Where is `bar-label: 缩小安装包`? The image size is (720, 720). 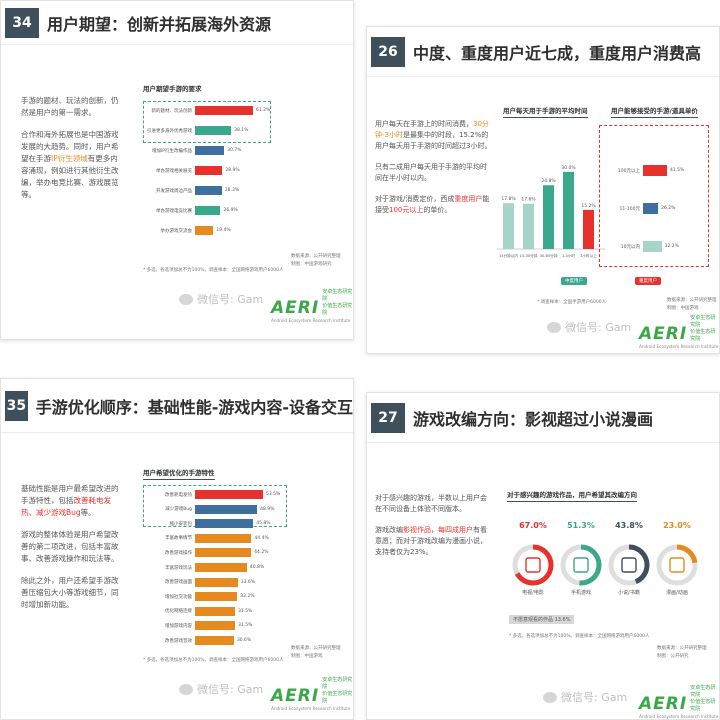
bar-label: 缩小安装包 is located at coordinates (181, 524).